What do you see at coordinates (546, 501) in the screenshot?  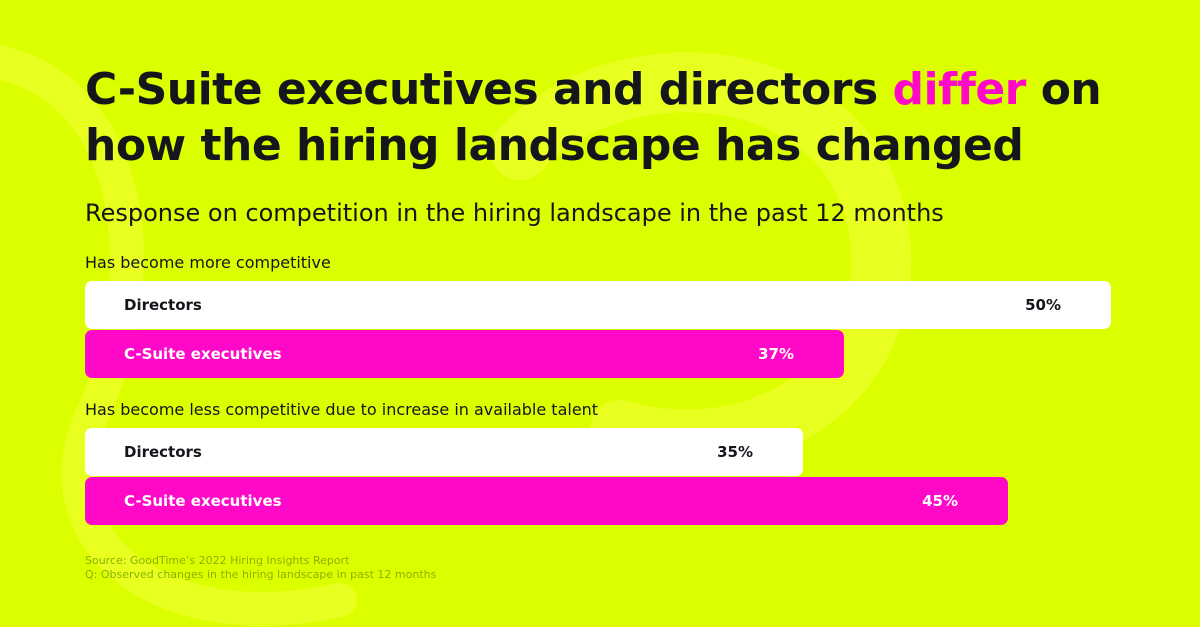 I see `bar-c-suite: C-Suite executives 45%` at bounding box center [546, 501].